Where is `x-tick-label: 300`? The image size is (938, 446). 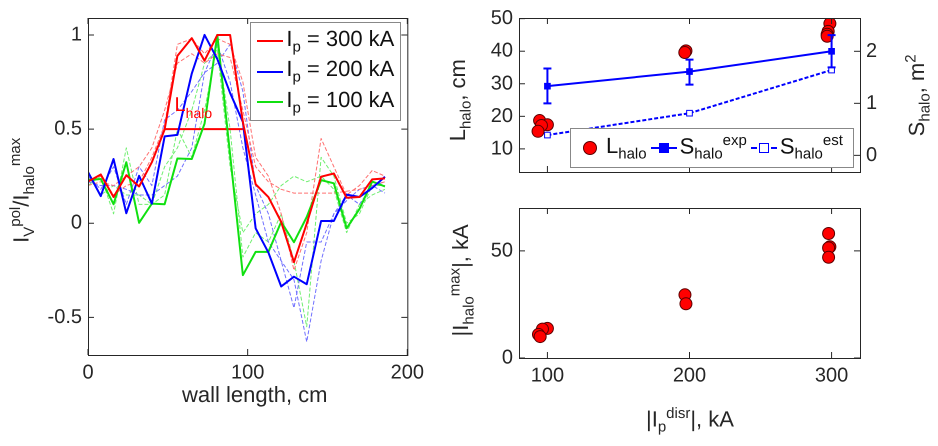 x-tick-label: 300 is located at coordinates (831, 375).